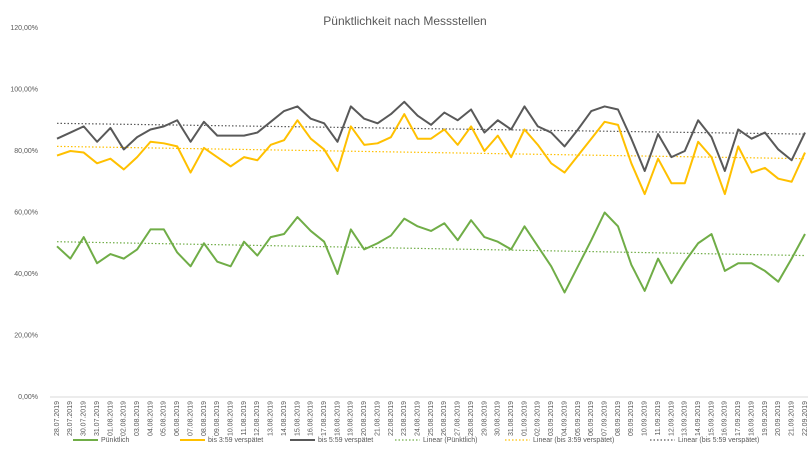  Describe the element at coordinates (26, 151) in the screenshot. I see `y-tick-label: 80,00%` at that location.